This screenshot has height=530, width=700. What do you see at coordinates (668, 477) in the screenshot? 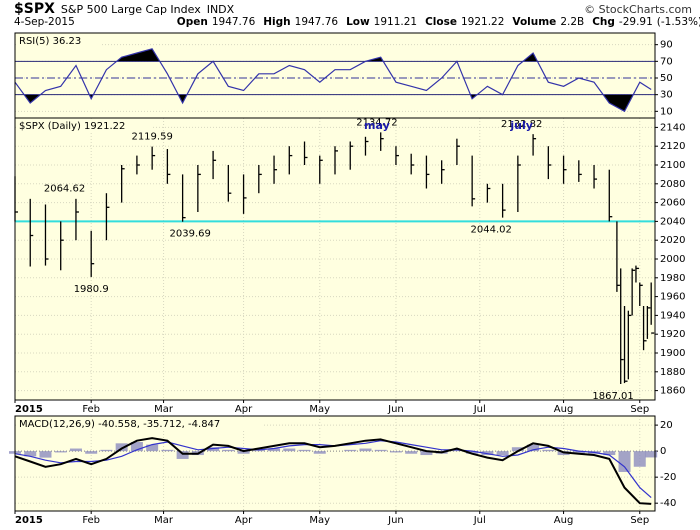
I see `y-tick-label: -20` at bounding box center [668, 477].